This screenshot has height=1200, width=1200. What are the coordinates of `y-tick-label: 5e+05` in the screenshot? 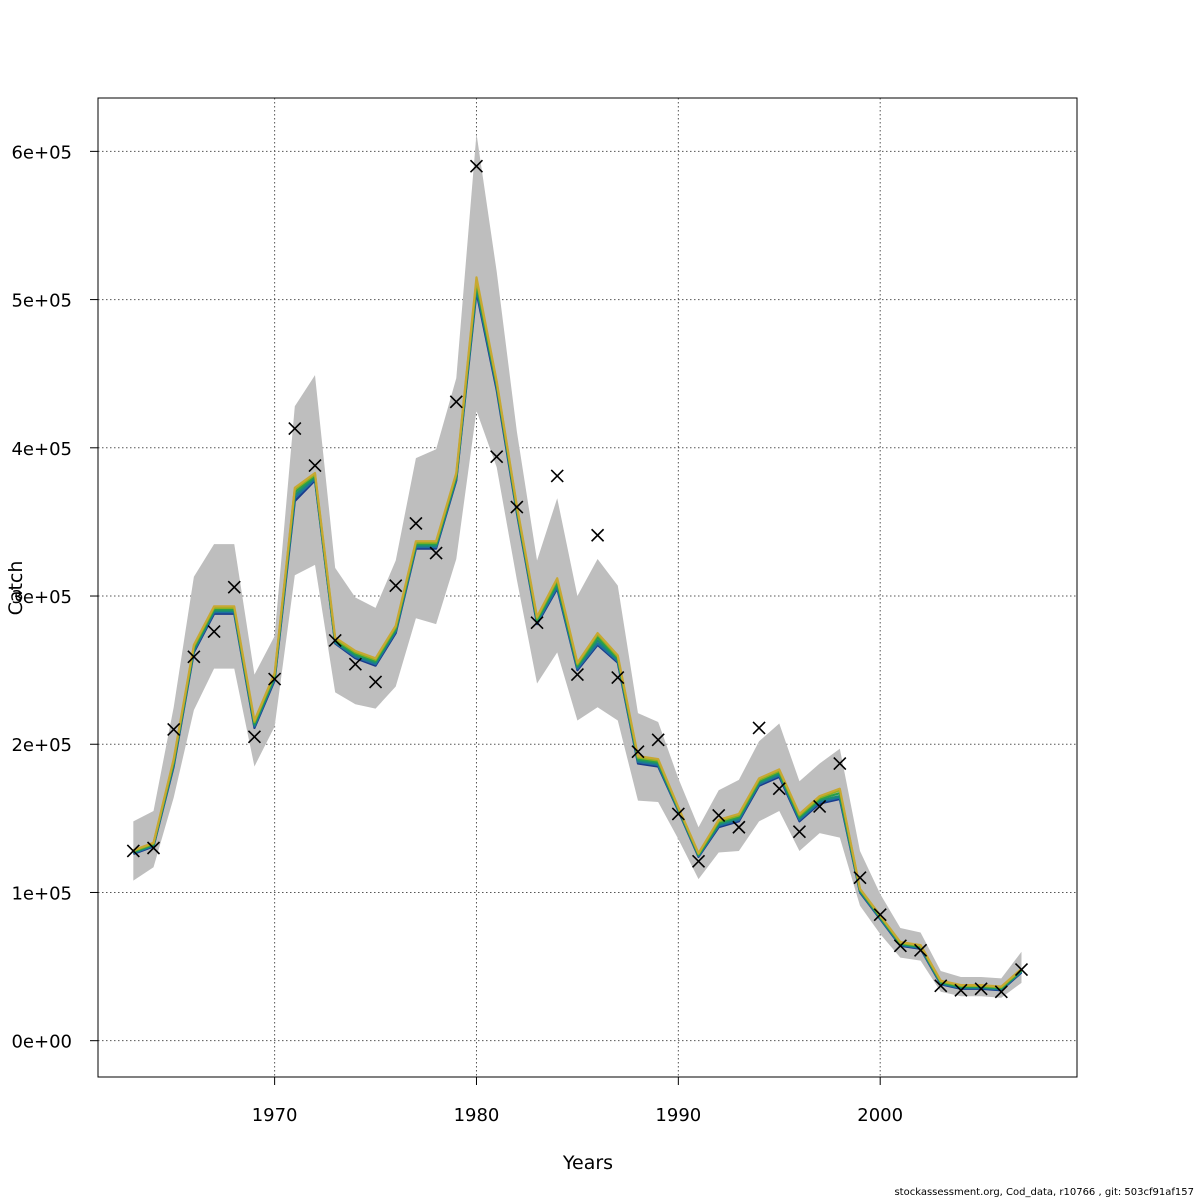 It's located at (41, 301).